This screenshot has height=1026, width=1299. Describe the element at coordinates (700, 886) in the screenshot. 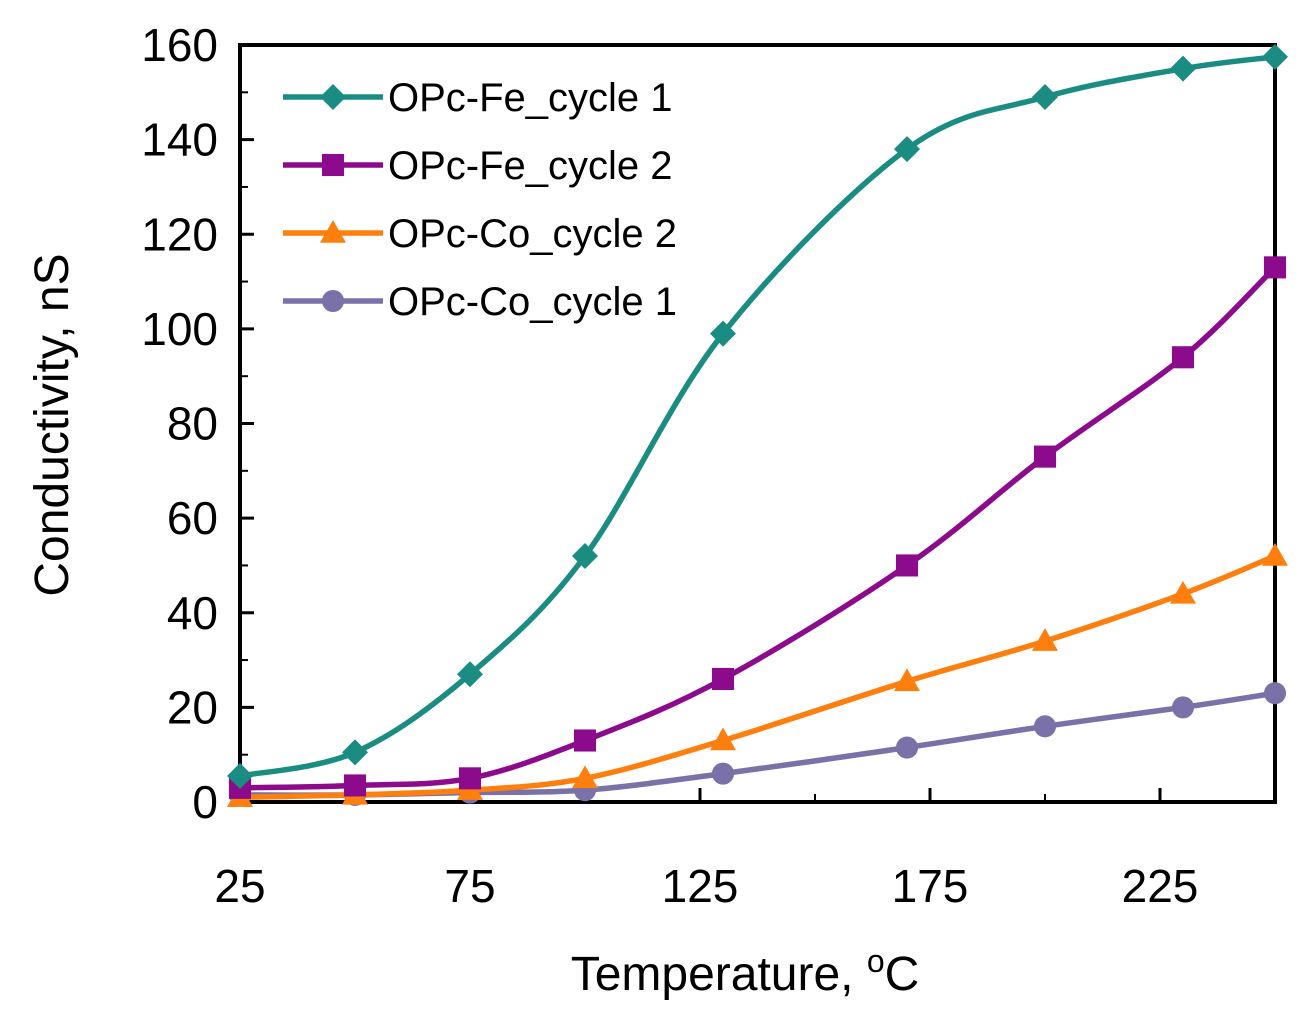

I see `x-tick-label: 125` at that location.